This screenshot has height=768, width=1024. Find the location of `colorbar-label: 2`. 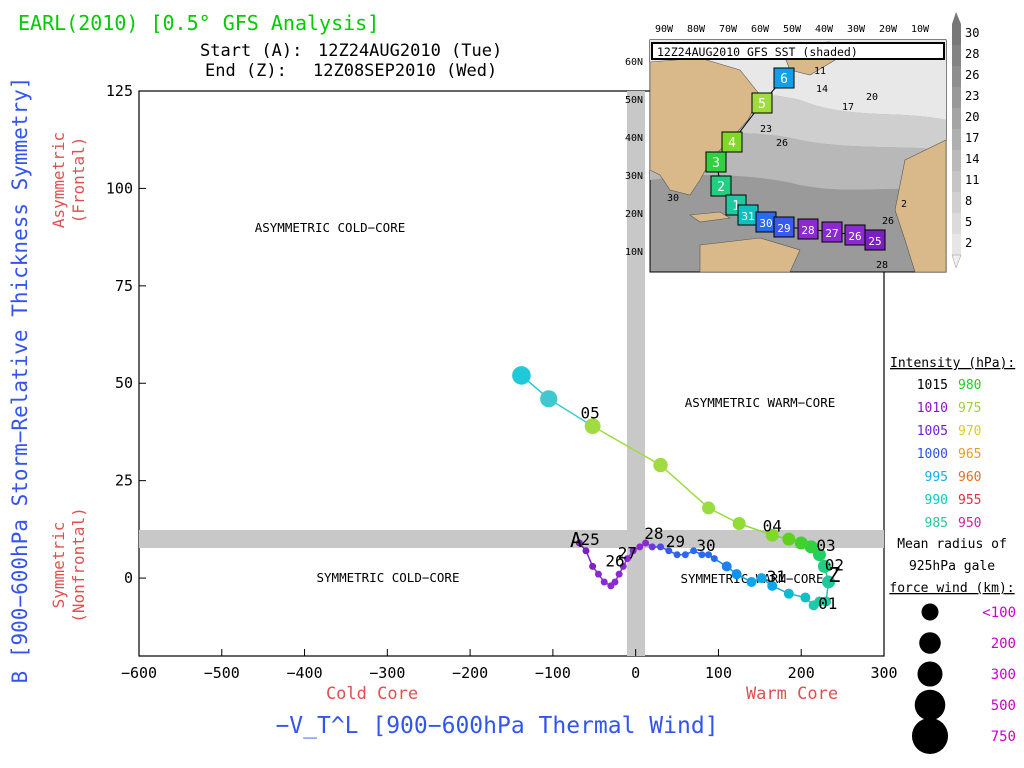

colorbar-label: 2 is located at coordinates (968, 243).